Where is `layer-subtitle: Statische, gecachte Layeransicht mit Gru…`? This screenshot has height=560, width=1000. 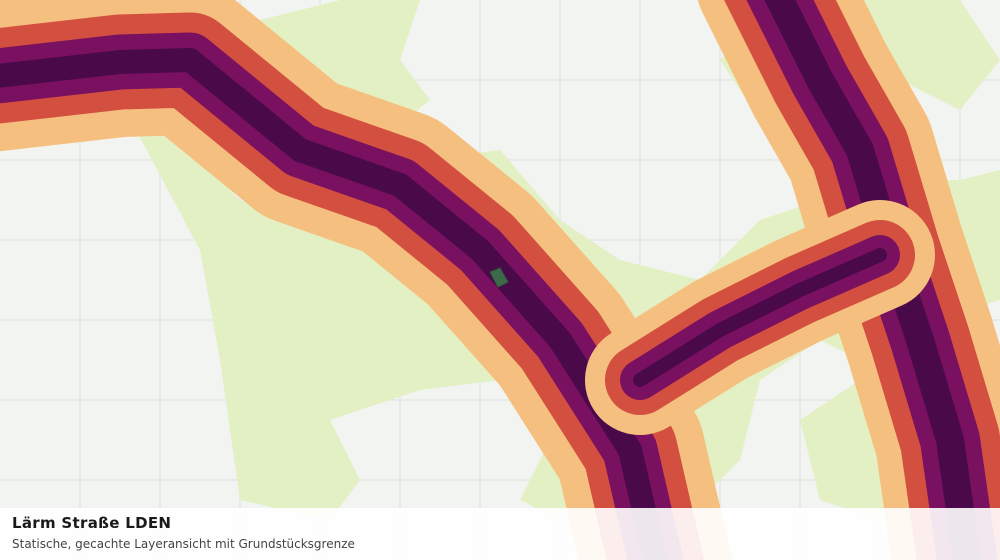 layer-subtitle: Statische, gecachte Layeransicht mit Gru… is located at coordinates (183, 544).